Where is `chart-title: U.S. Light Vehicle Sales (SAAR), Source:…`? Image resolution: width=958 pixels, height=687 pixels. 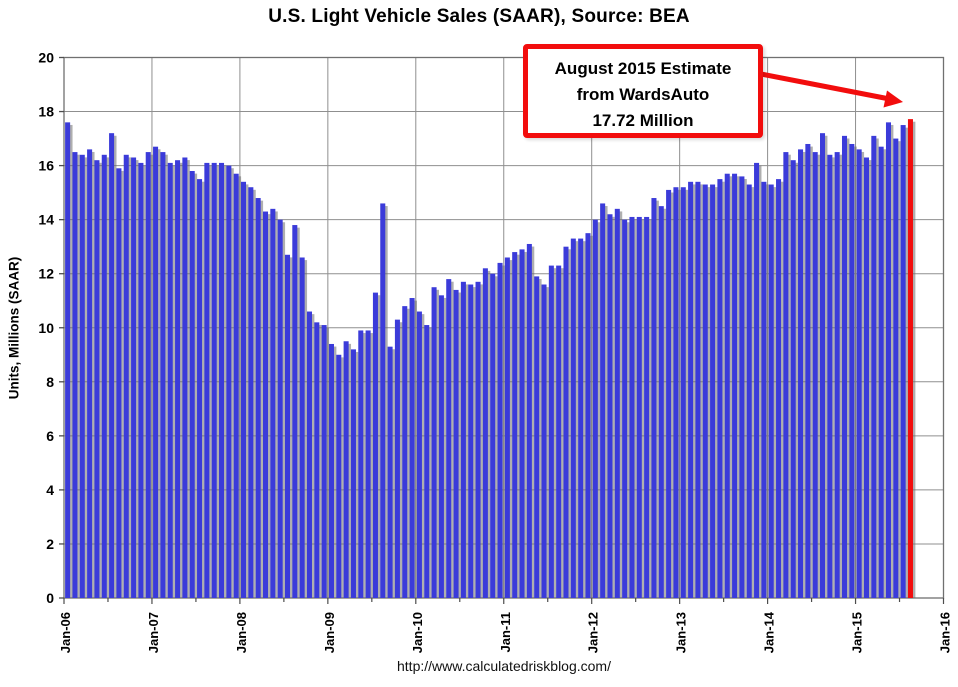 chart-title: U.S. Light Vehicle Sales (SAAR), Source:… is located at coordinates (479, 16).